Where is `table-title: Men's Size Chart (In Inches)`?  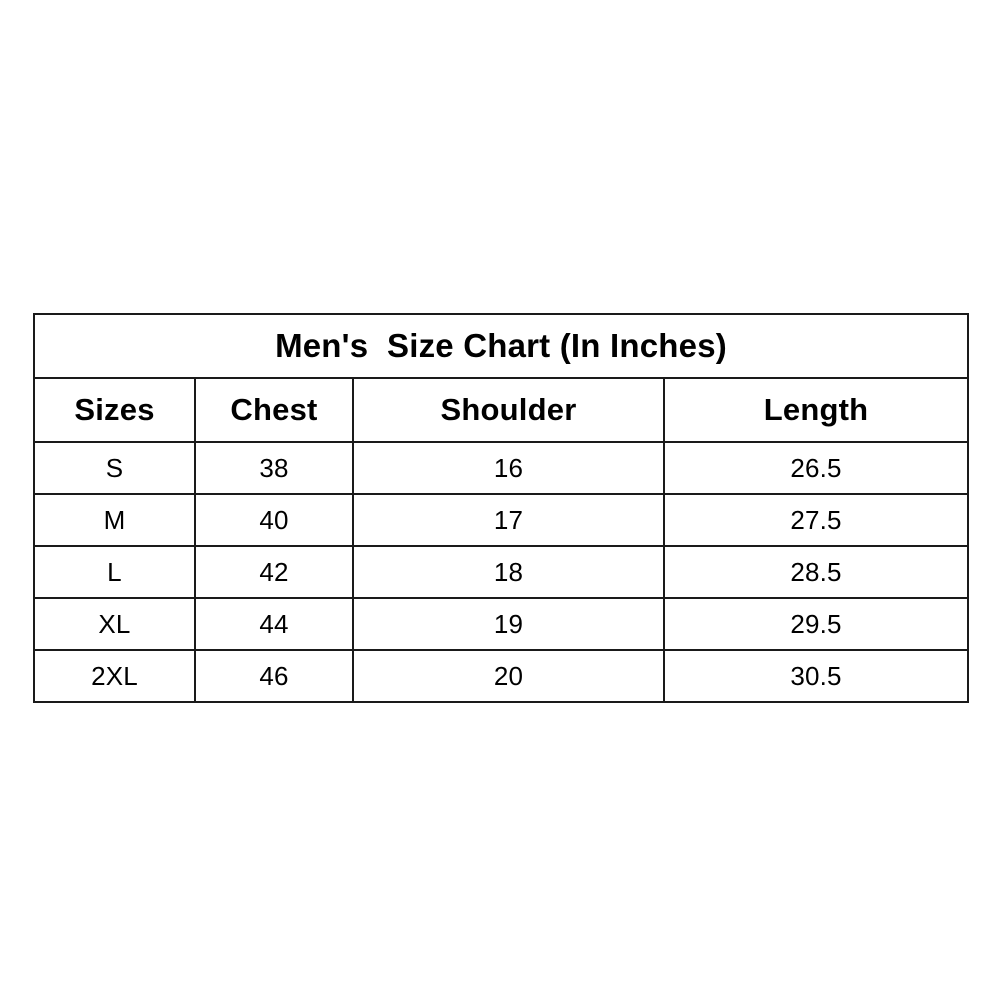
table-title: Men's Size Chart (In Inches) is located at coordinates (501, 346).